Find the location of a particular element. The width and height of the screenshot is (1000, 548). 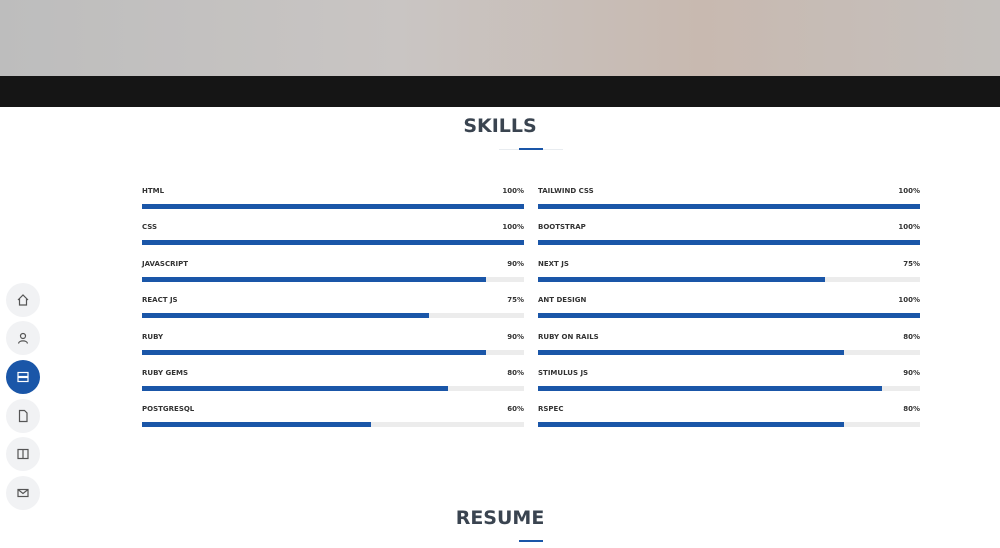

skill-name: BOOTSTRAP is located at coordinates (562, 227).